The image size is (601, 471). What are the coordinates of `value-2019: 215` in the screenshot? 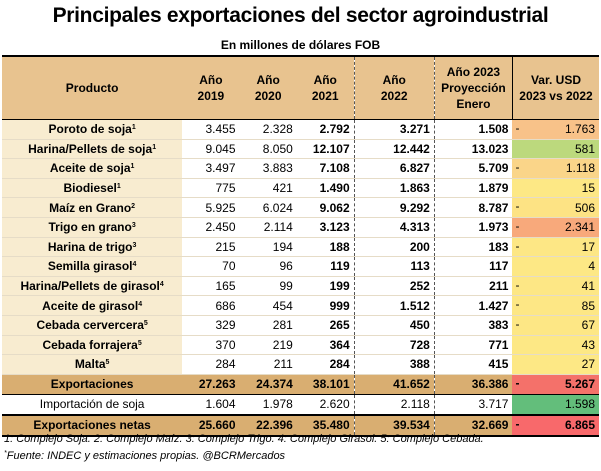 It's located at (211, 247).